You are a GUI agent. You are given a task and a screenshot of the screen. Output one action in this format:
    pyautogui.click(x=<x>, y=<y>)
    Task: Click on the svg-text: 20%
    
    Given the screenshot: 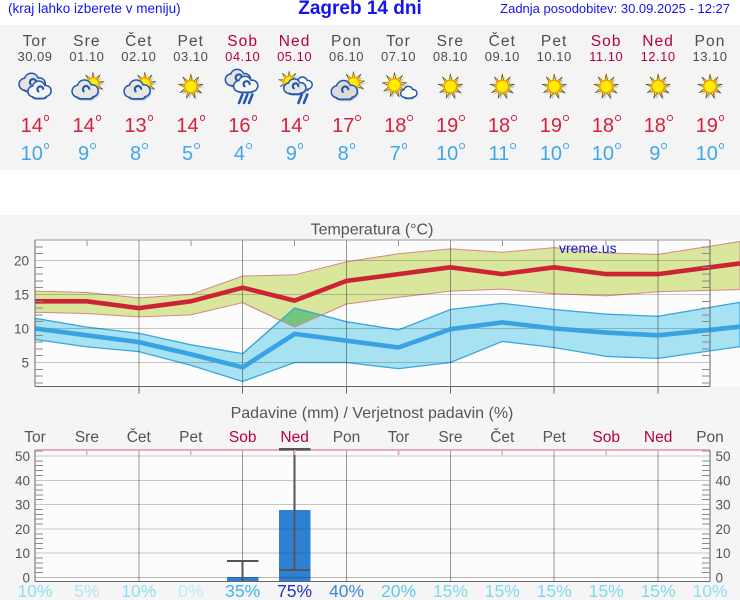 What is the action you would take?
    pyautogui.click(x=398, y=590)
    